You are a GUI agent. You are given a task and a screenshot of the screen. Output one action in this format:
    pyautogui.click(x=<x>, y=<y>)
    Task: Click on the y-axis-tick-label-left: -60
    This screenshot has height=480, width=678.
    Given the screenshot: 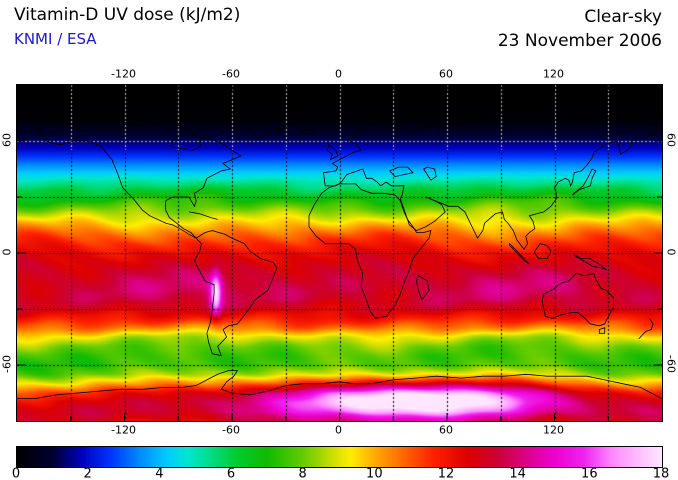 What is the action you would take?
    pyautogui.click(x=7, y=364)
    